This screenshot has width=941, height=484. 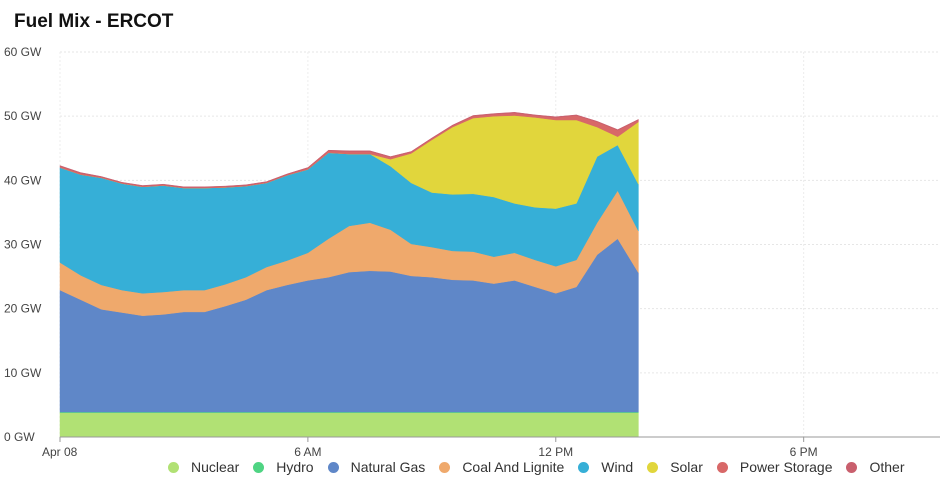 I want to click on y-tick-label: 60 GW, so click(x=23, y=52).